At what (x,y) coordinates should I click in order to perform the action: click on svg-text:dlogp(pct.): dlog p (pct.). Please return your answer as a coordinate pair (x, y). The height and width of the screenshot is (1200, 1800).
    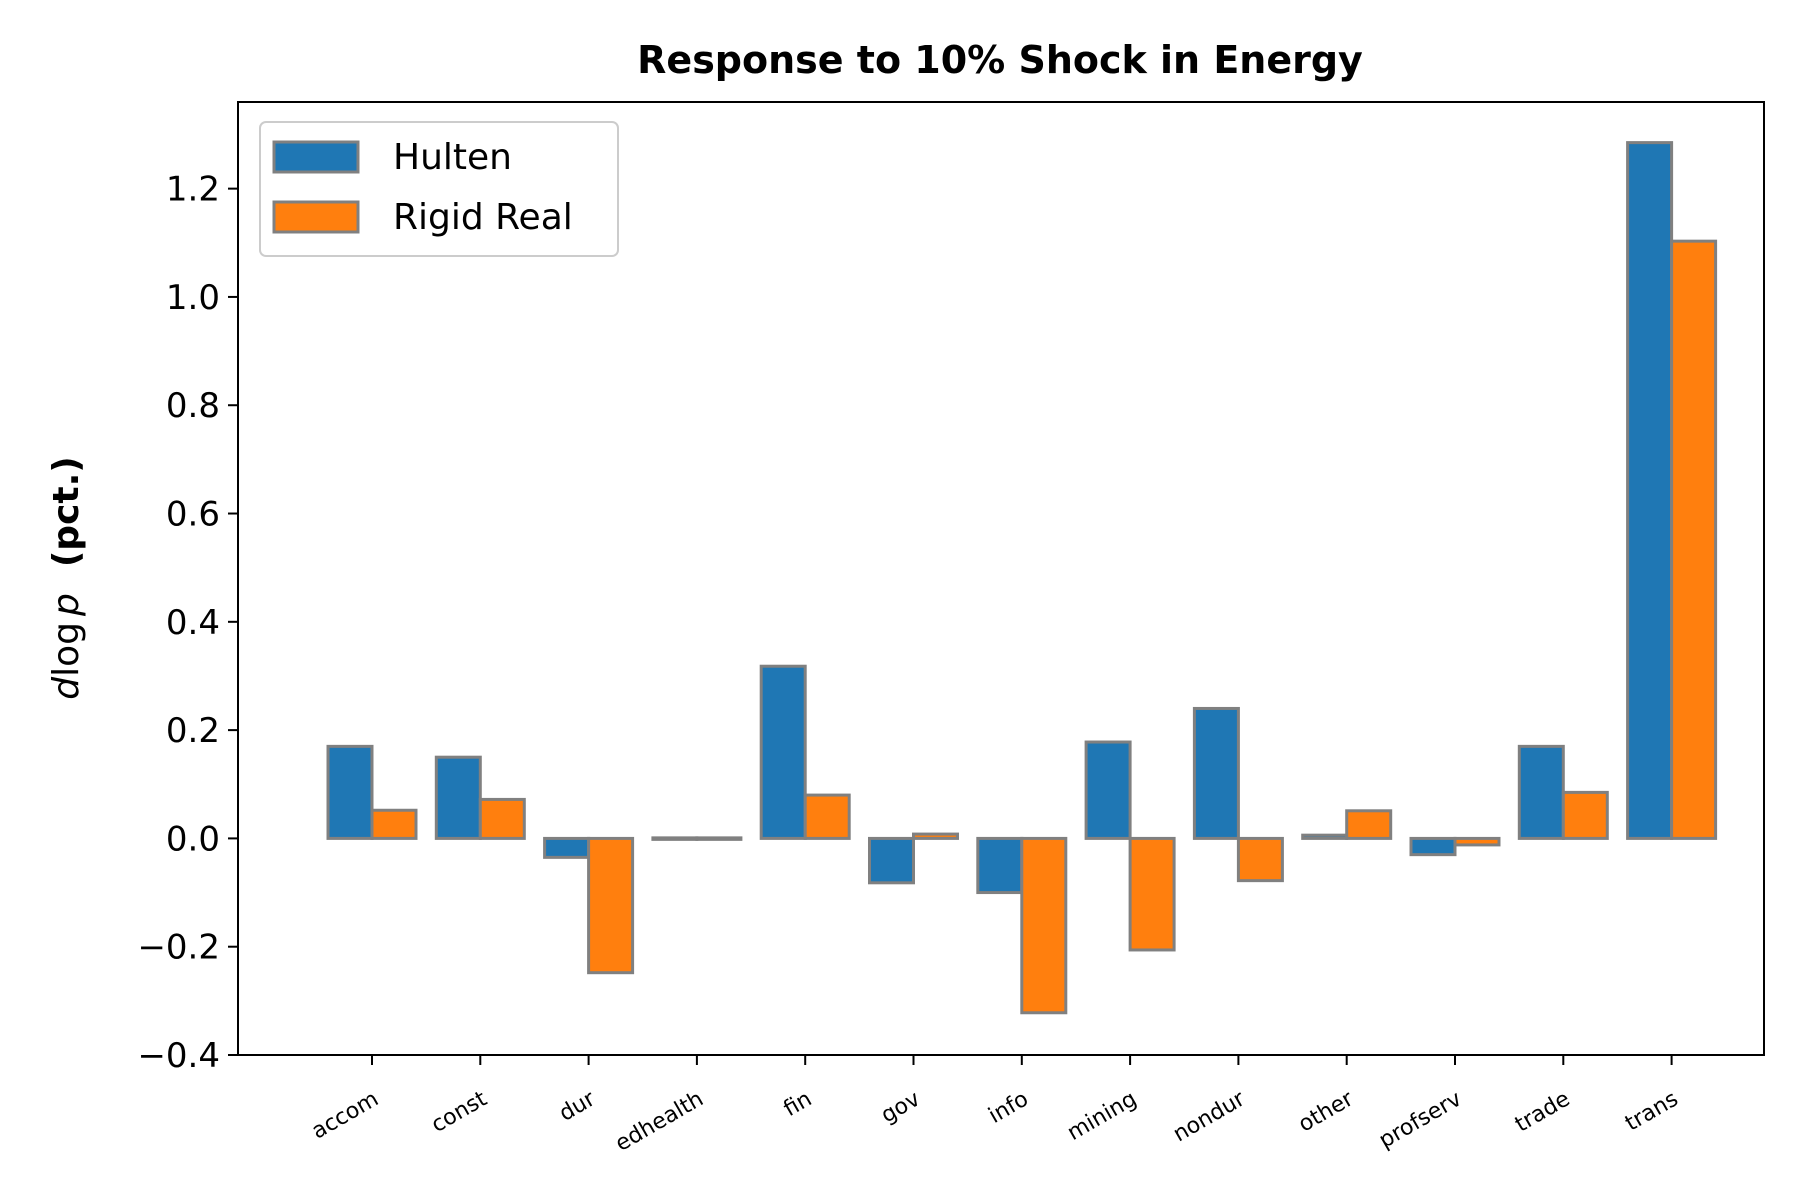
    Looking at the image, I should click on (66, 578).